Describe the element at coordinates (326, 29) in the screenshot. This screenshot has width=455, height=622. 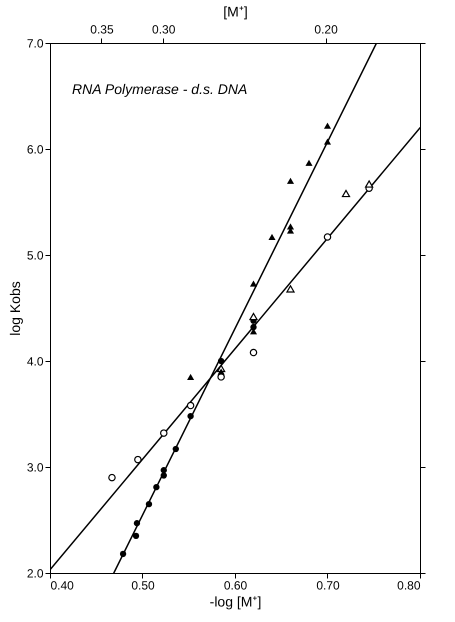
I see `x2-tick-label: 0.20` at that location.